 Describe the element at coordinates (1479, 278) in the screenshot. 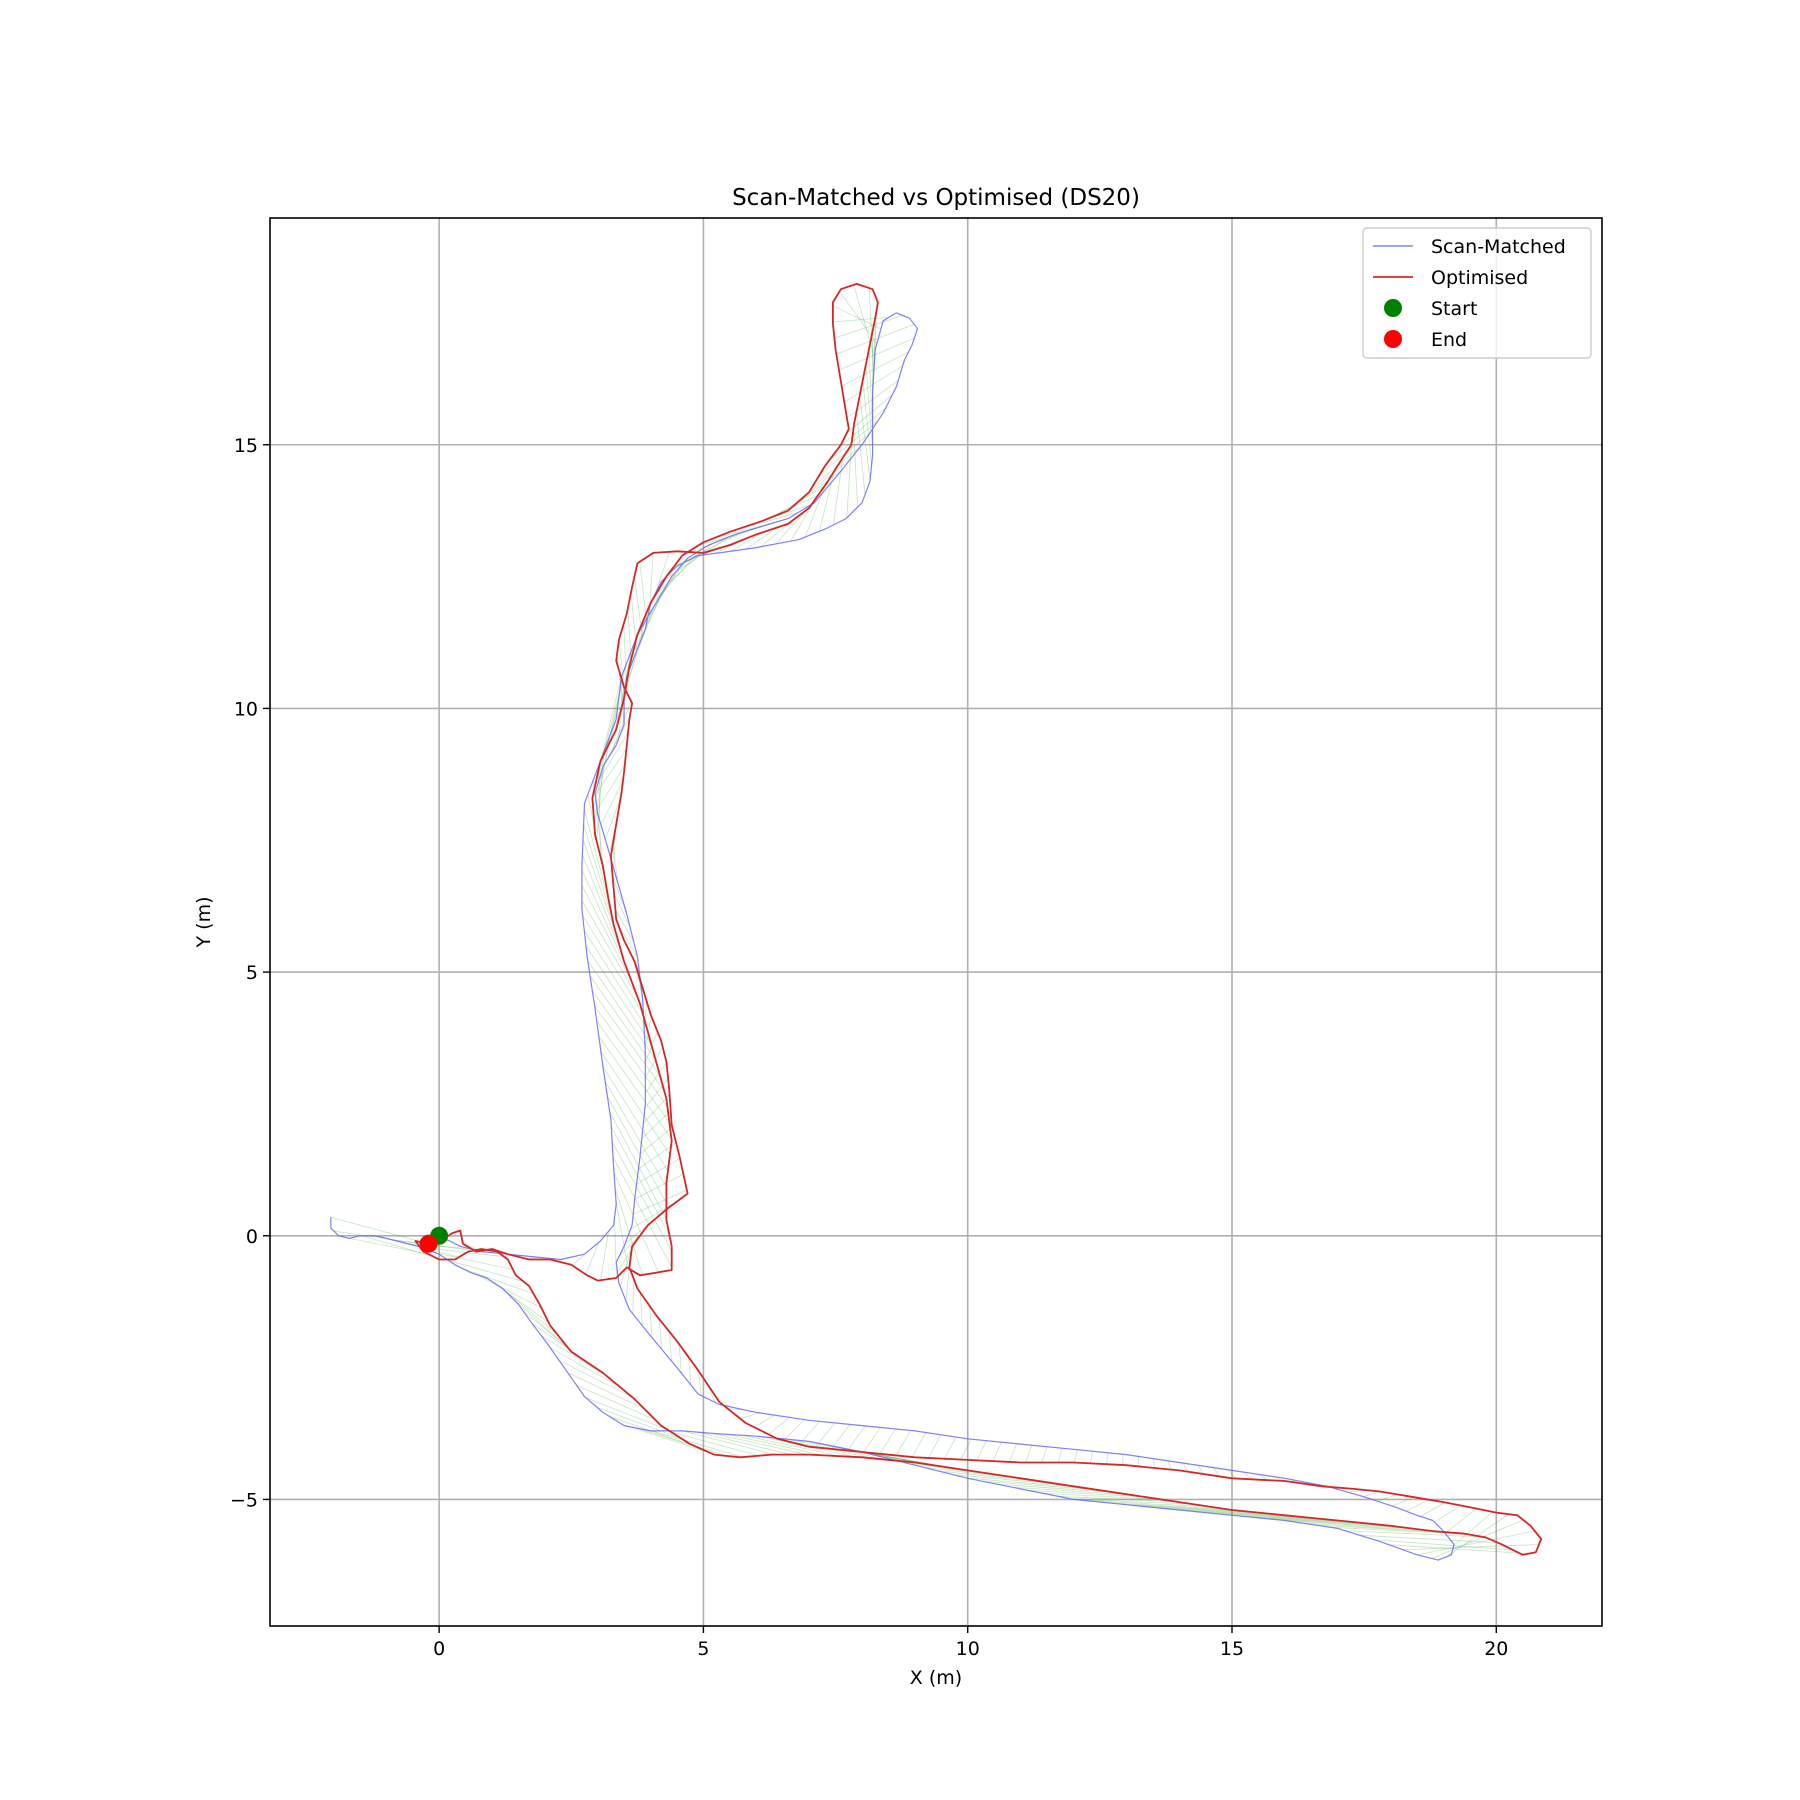

I see `legend-label: Optimised` at that location.